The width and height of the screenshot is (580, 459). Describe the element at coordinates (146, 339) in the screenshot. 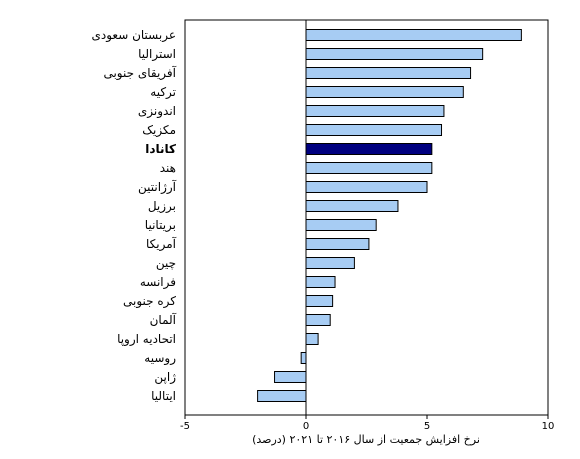

I see `category-label: اتحادیه اروپا` at that location.